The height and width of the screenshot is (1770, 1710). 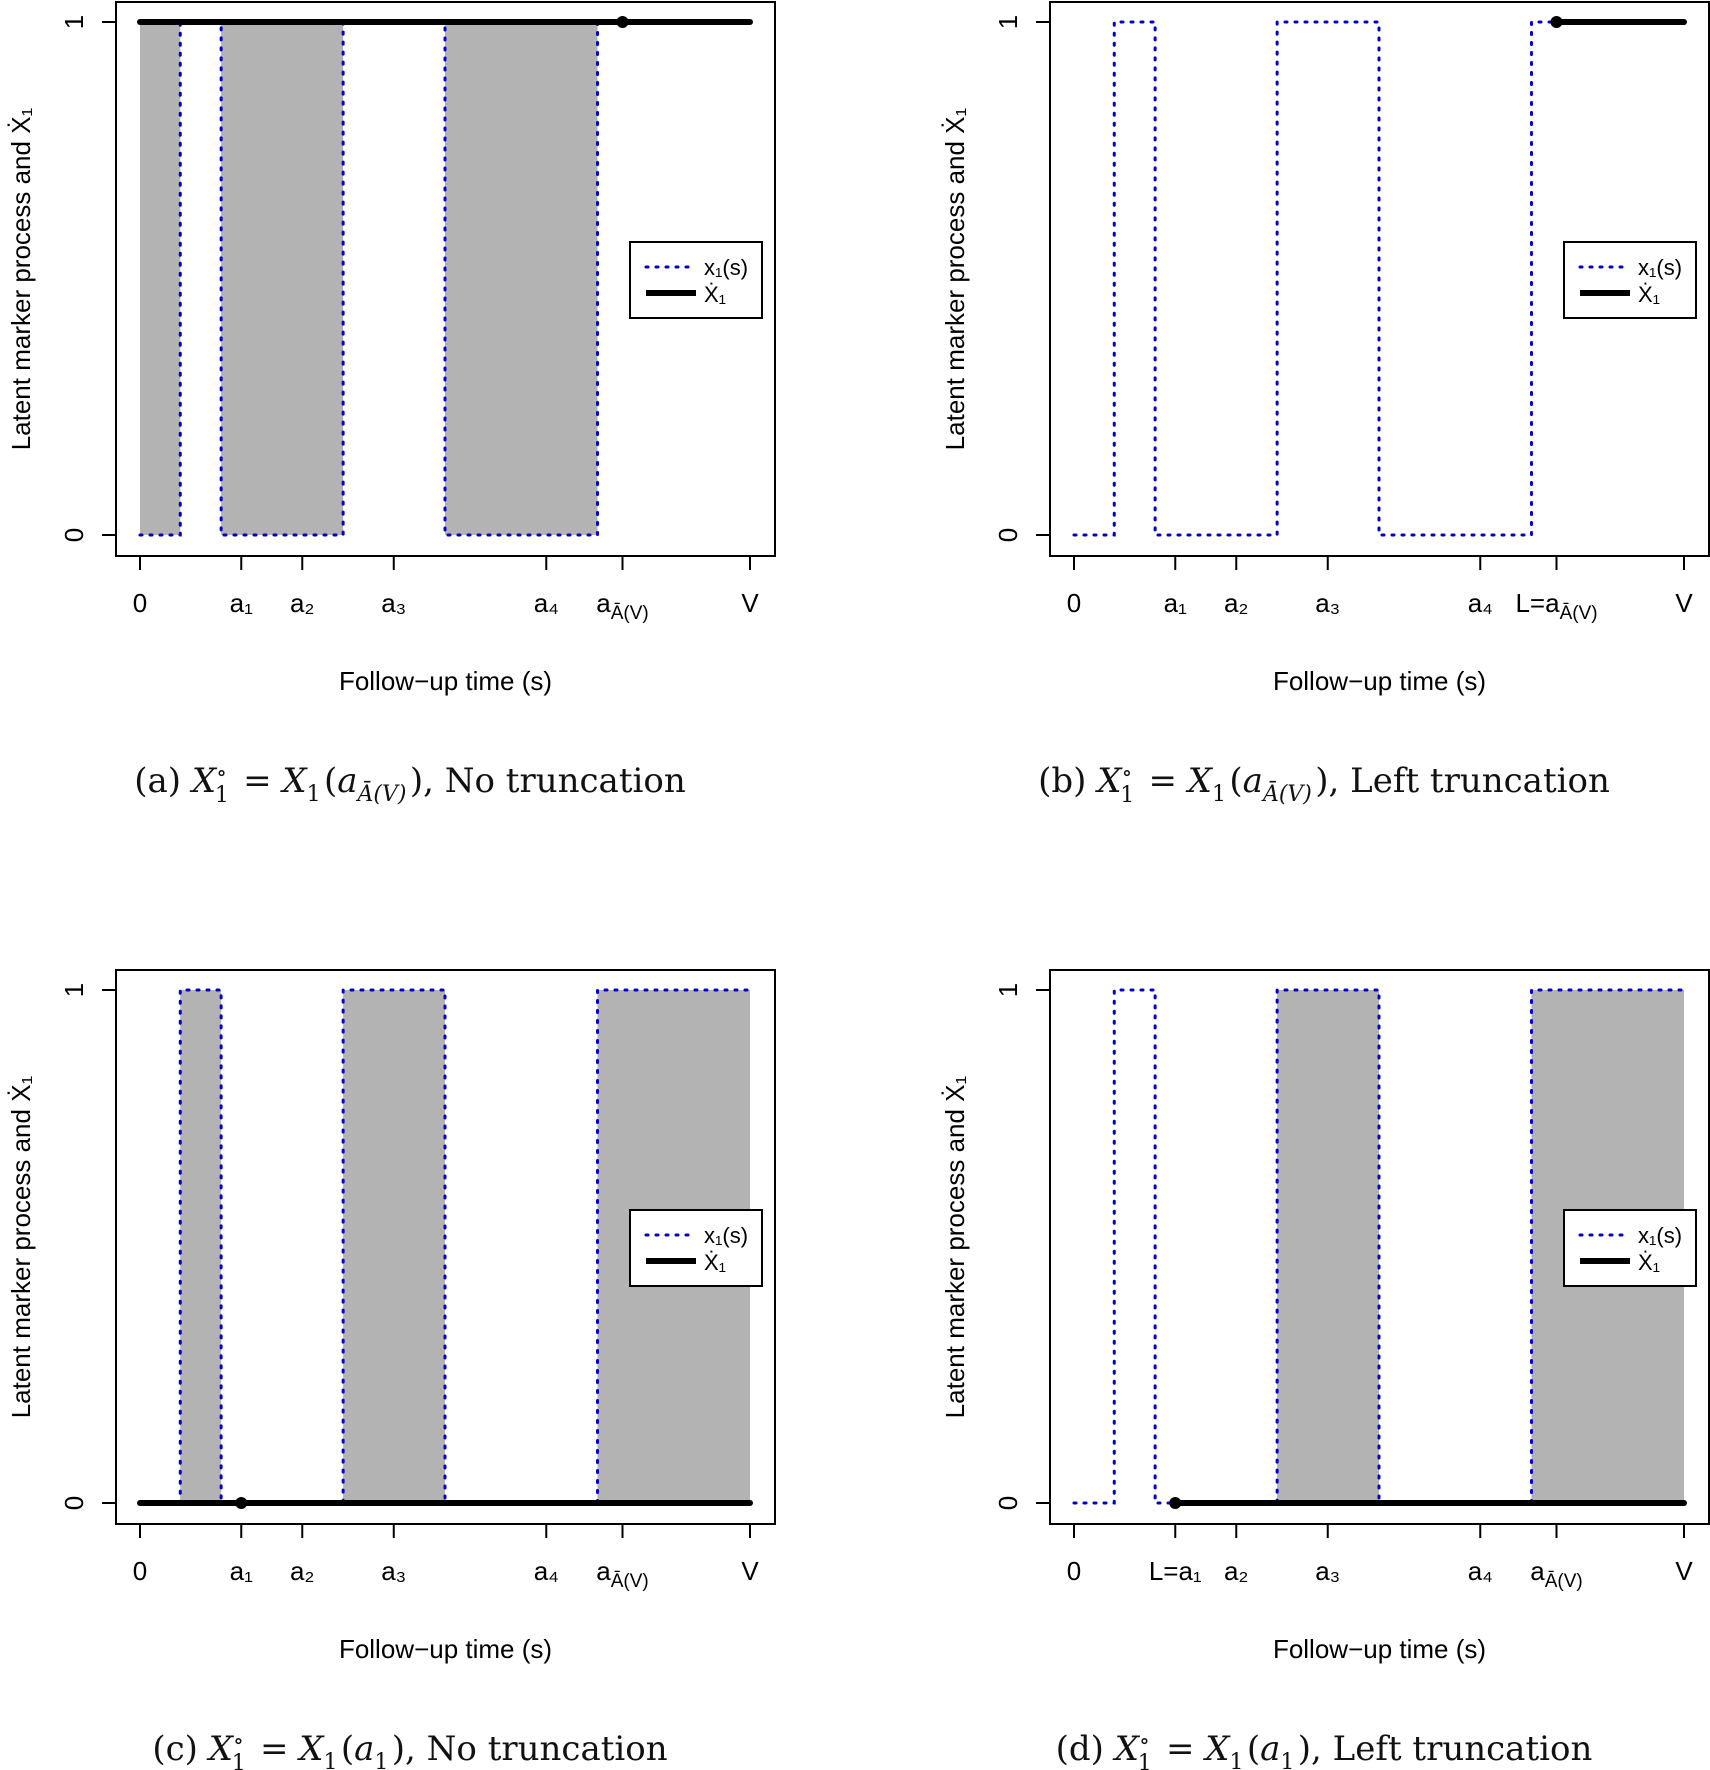 I want to click on panel-caption: (a) X∘ 1 = X1 (aĀ(V) ), No truncation, so click(x=409, y=784).